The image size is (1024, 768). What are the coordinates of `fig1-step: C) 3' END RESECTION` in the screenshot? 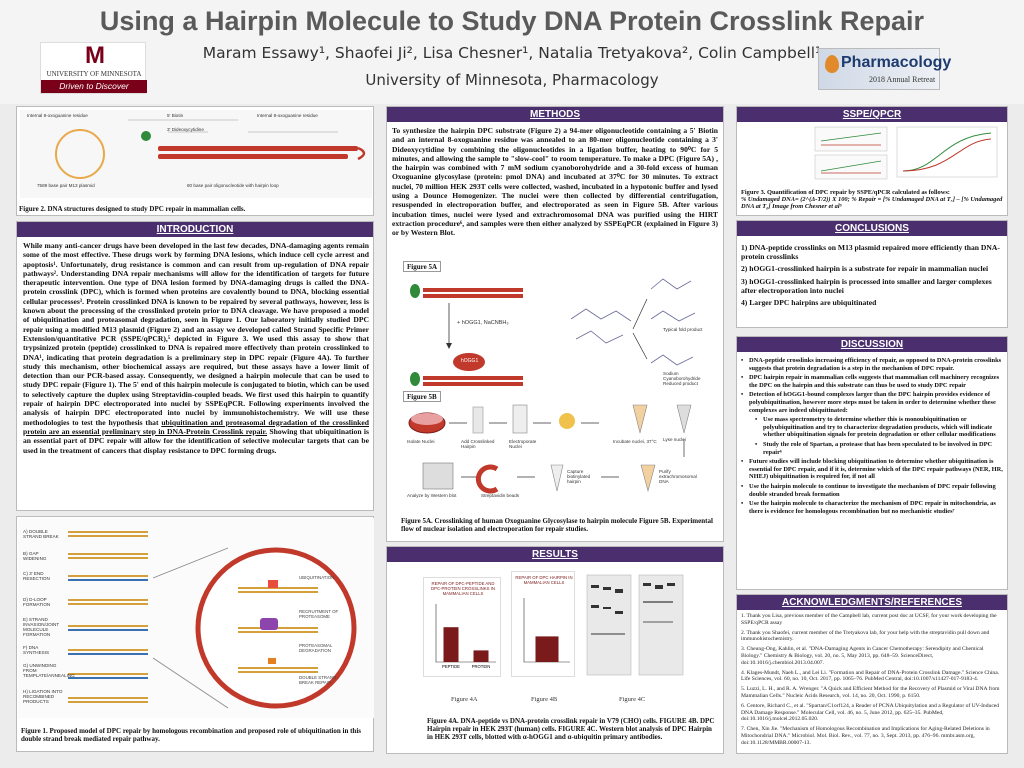 It's located at (36, 576).